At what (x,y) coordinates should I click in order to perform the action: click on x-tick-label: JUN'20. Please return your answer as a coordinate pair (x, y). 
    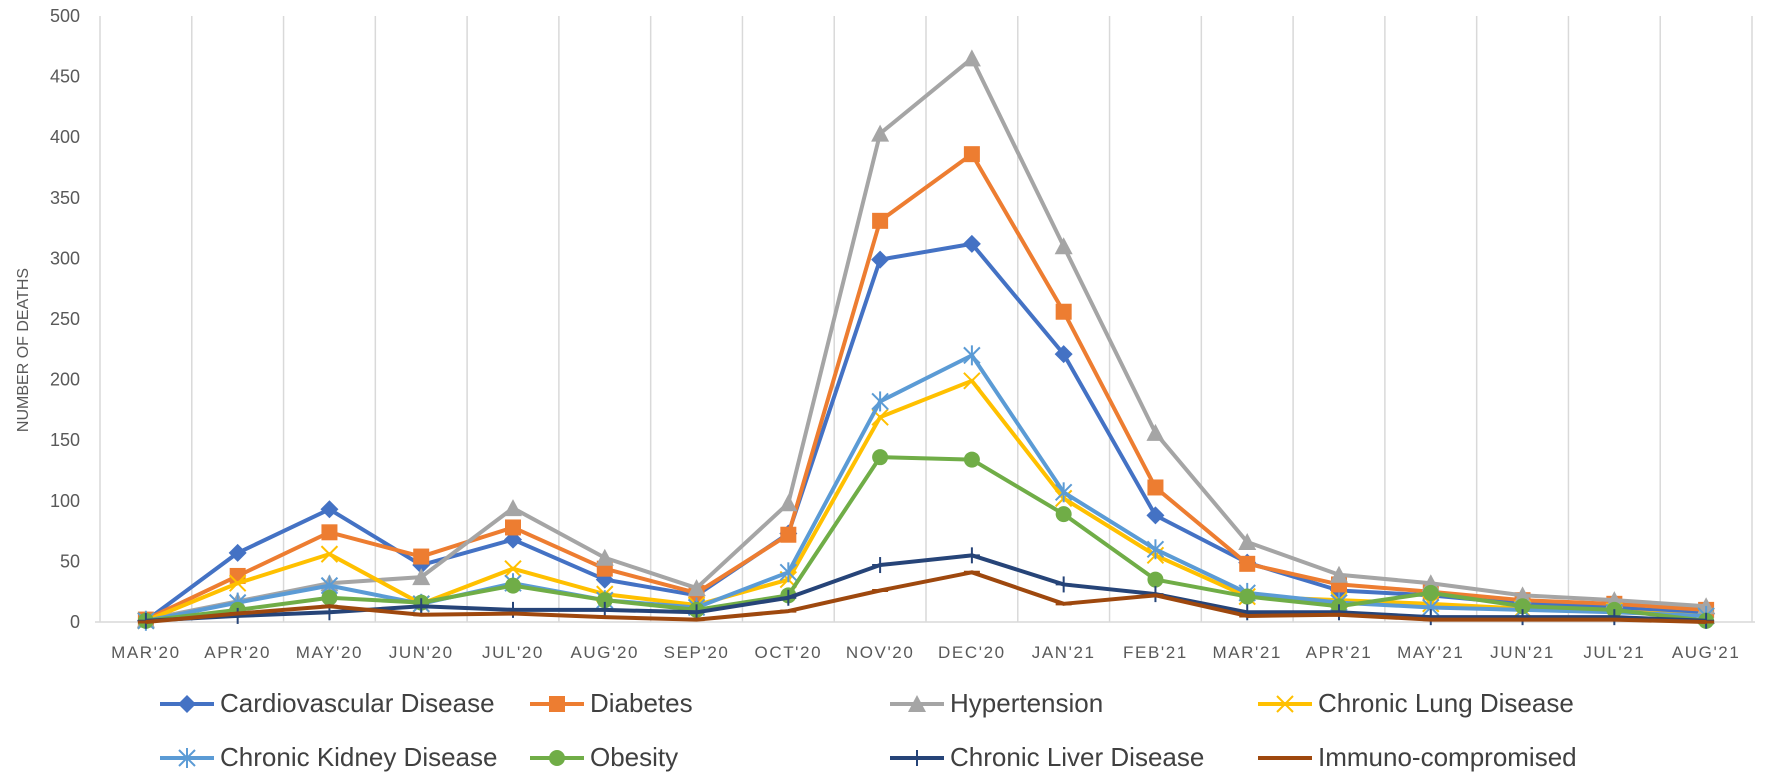
    Looking at the image, I should click on (421, 652).